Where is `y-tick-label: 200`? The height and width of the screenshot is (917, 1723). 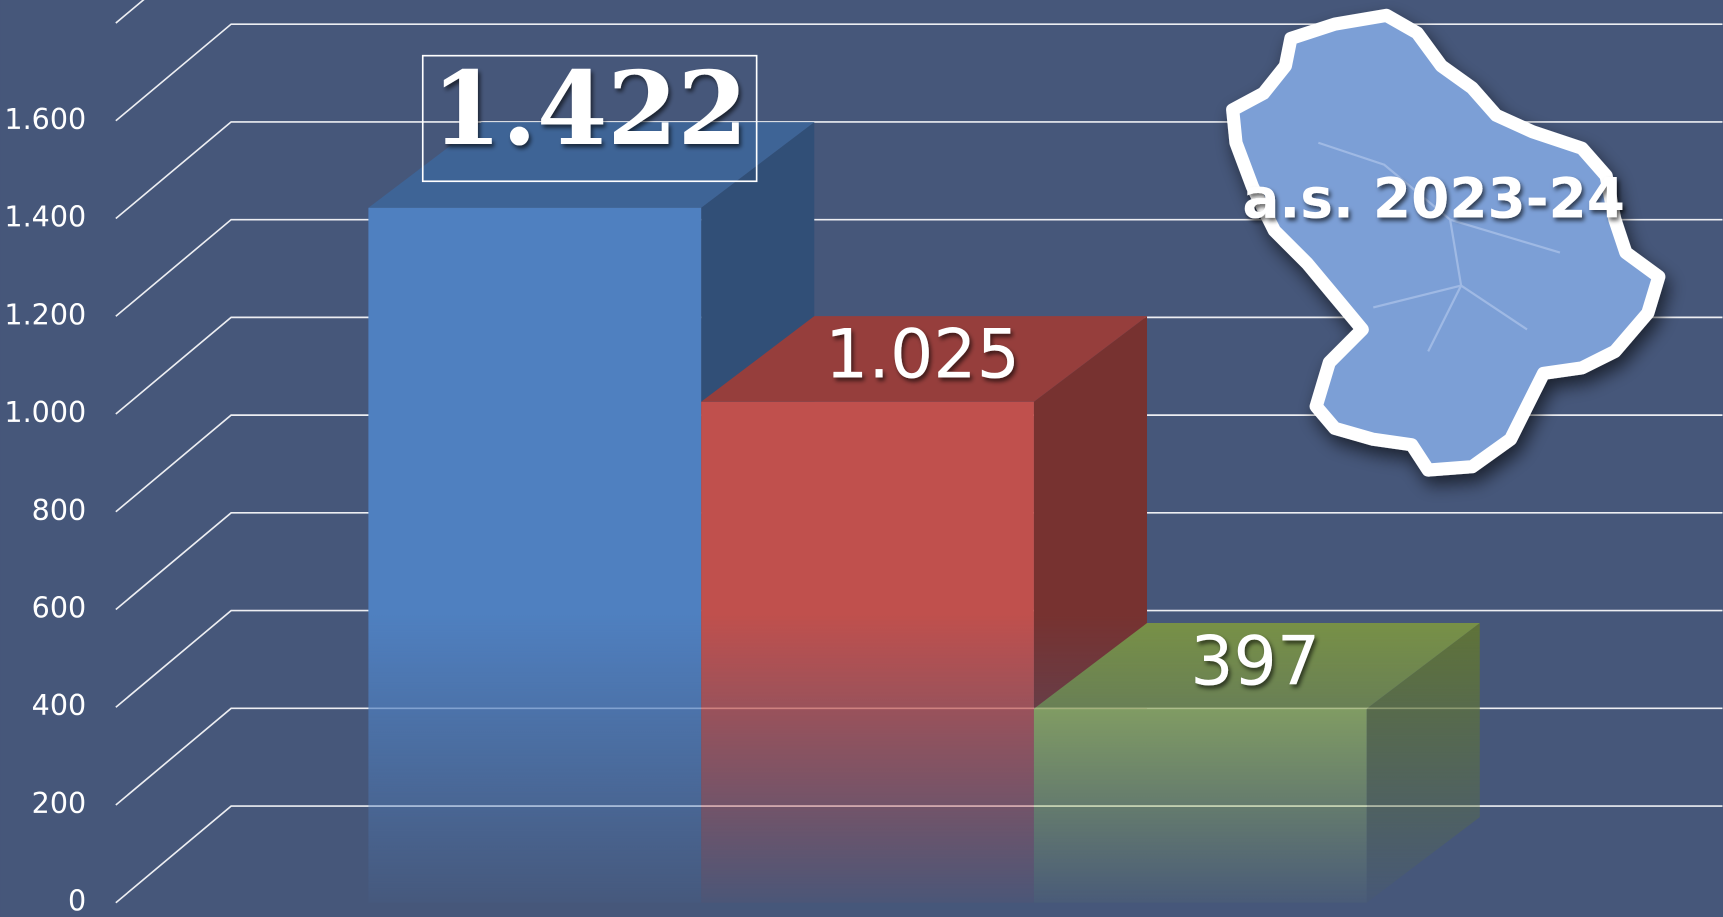 y-tick-label: 200 is located at coordinates (59, 803).